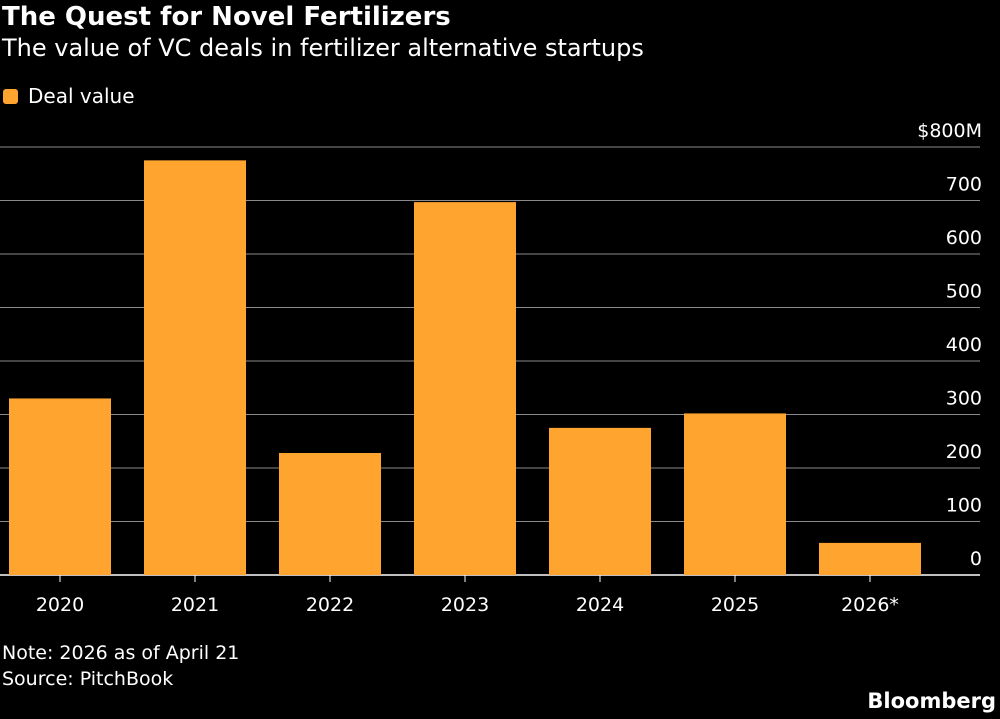  I want to click on x-tick-label: 2021, so click(195, 605).